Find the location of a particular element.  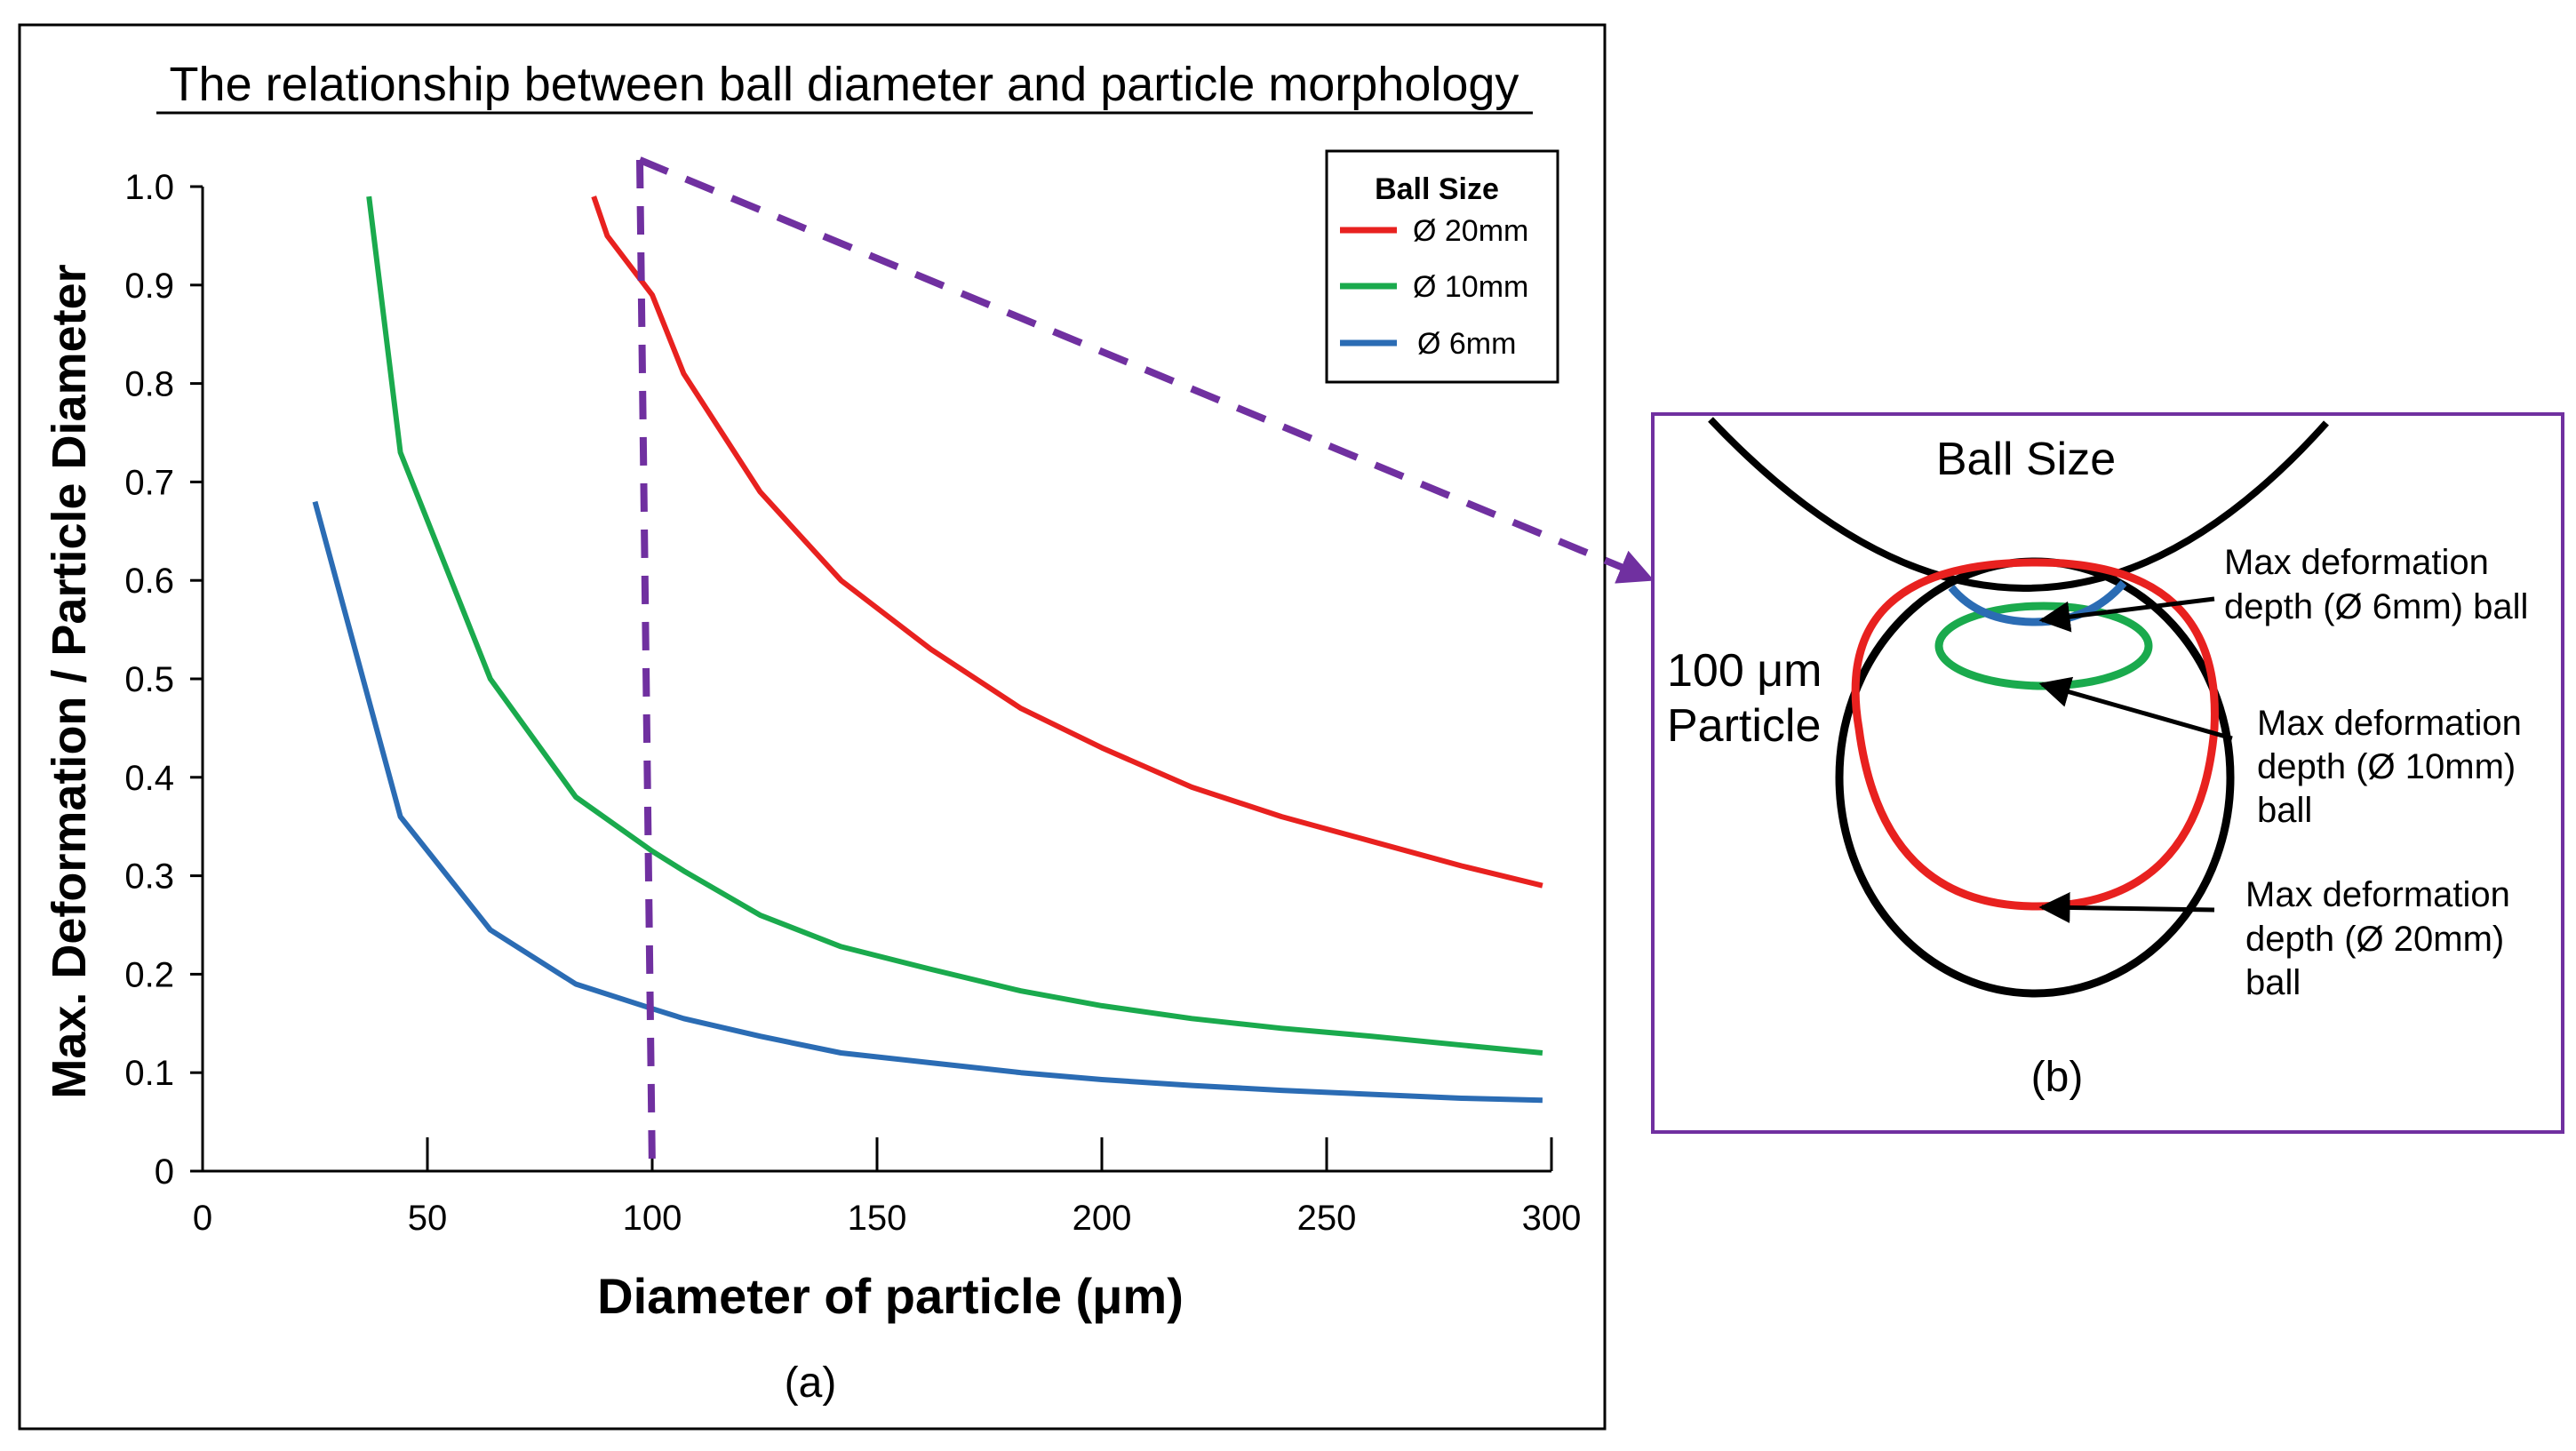

panel-b-caption: (b) is located at coordinates (2057, 1077).